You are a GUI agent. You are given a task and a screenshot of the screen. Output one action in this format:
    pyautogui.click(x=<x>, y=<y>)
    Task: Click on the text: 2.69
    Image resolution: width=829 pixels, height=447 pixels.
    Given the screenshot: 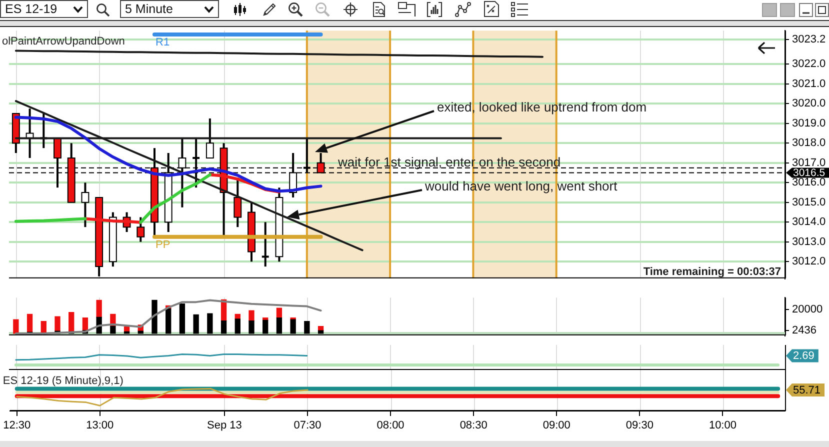 What is the action you would take?
    pyautogui.click(x=803, y=356)
    